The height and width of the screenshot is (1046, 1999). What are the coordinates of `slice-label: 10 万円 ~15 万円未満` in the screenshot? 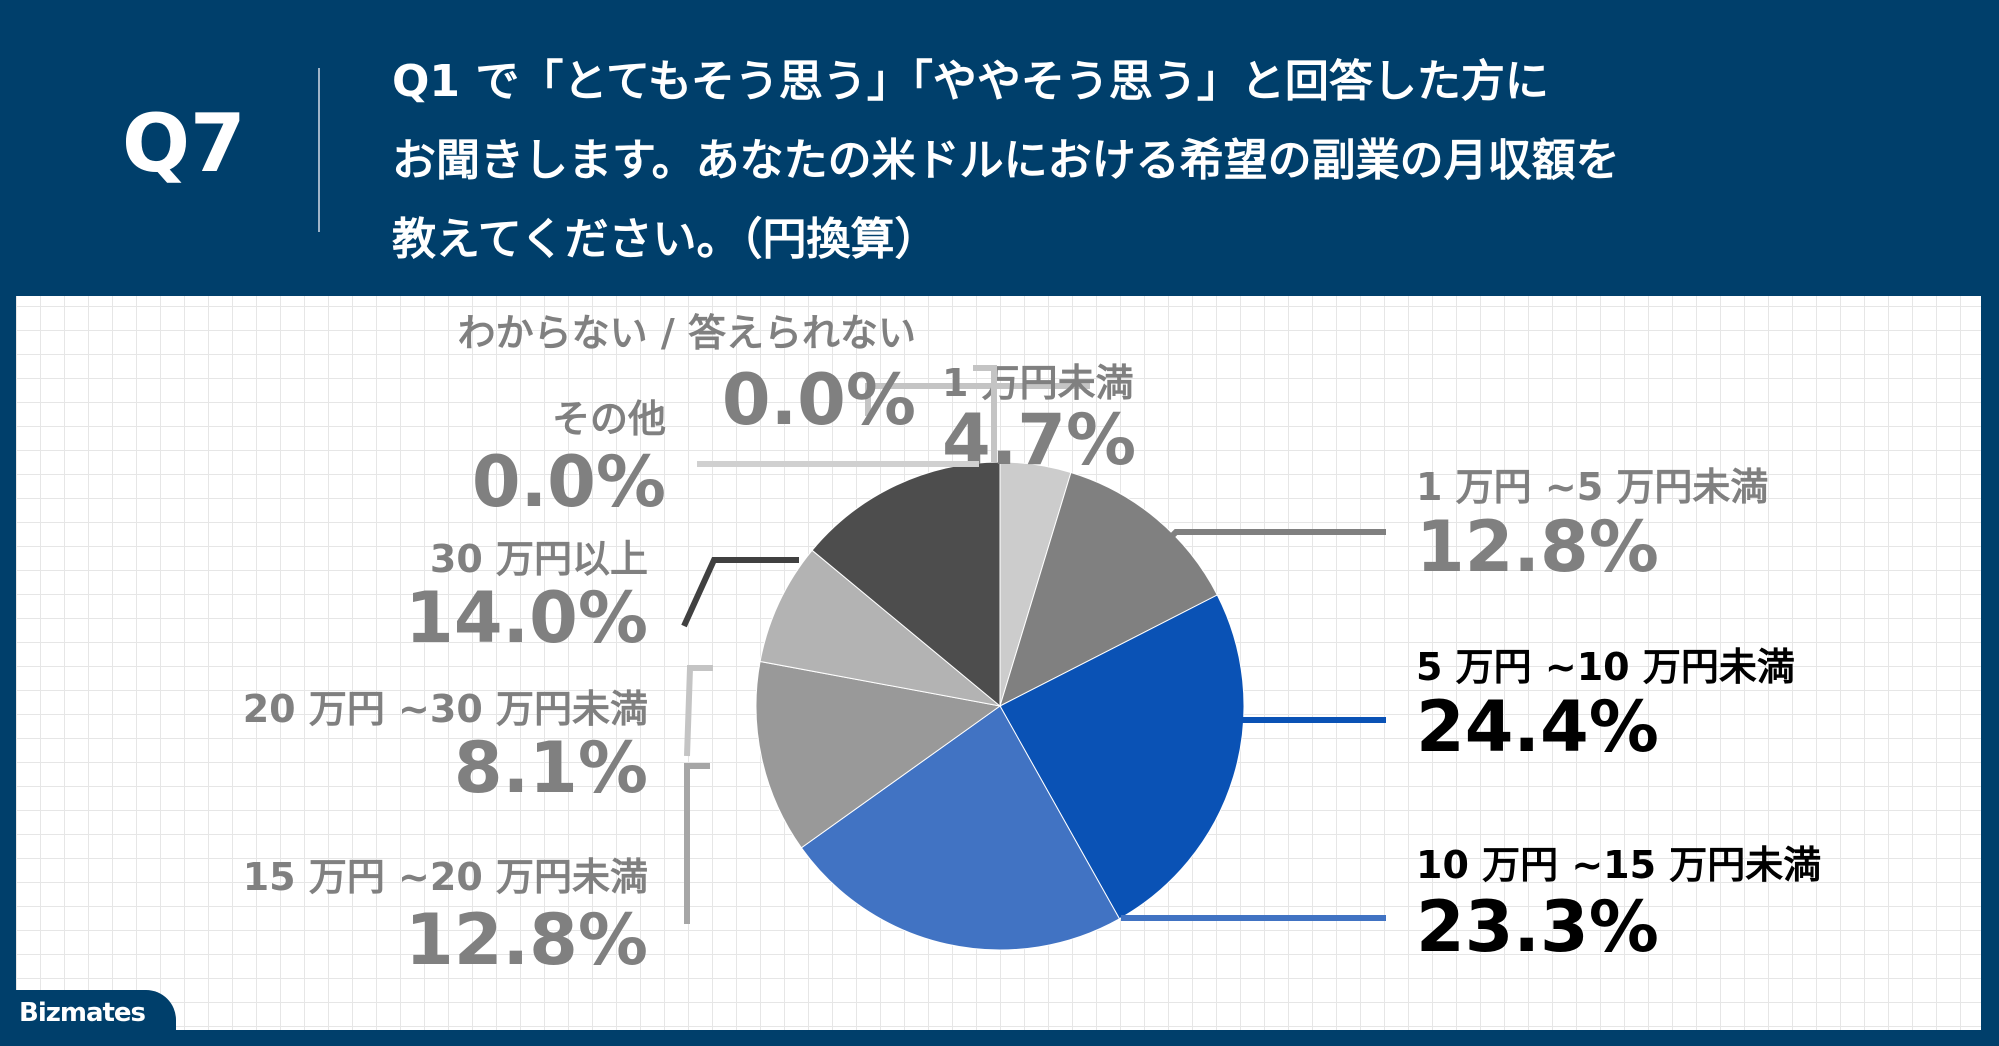 It's located at (1618, 865).